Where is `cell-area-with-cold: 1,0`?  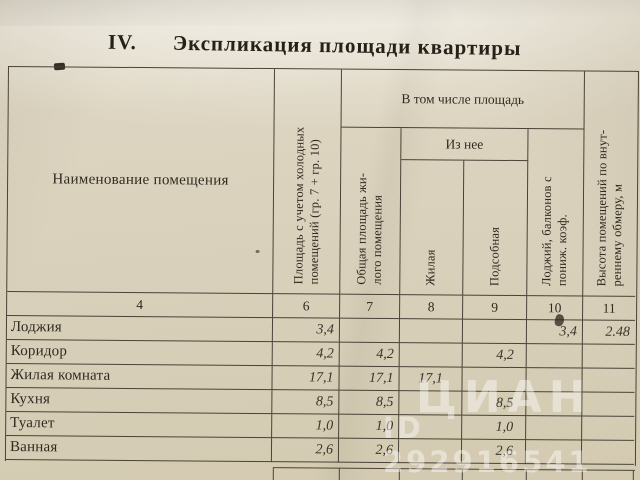 cell-area-with-cold: 1,0 is located at coordinates (306, 426).